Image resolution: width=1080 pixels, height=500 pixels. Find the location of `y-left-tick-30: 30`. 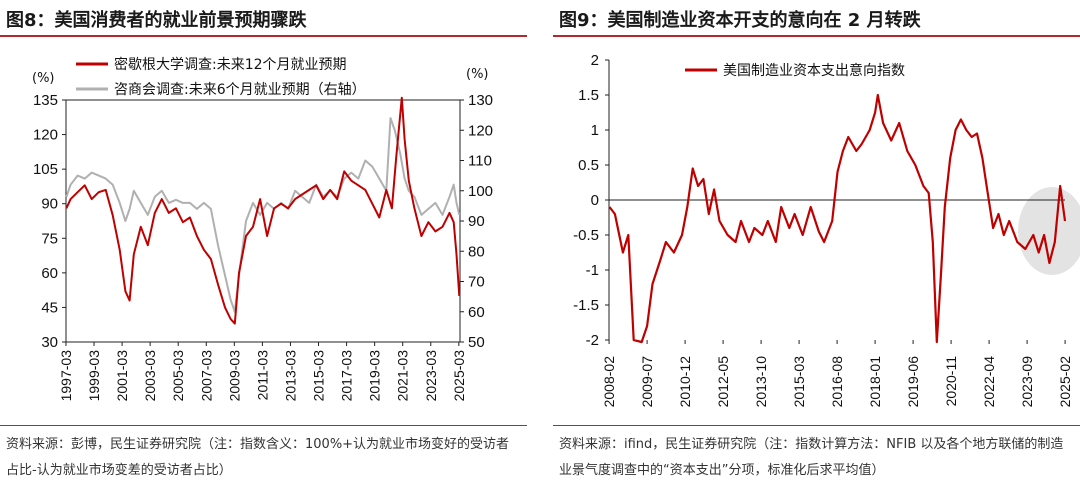

y-left-tick-30: 30 is located at coordinates (49, 342).